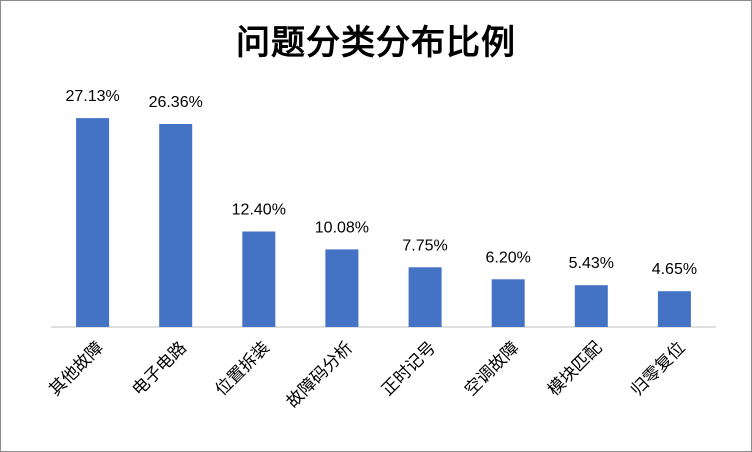  What do you see at coordinates (409, 369) in the screenshot?
I see `category-label-5: 正时记号` at bounding box center [409, 369].